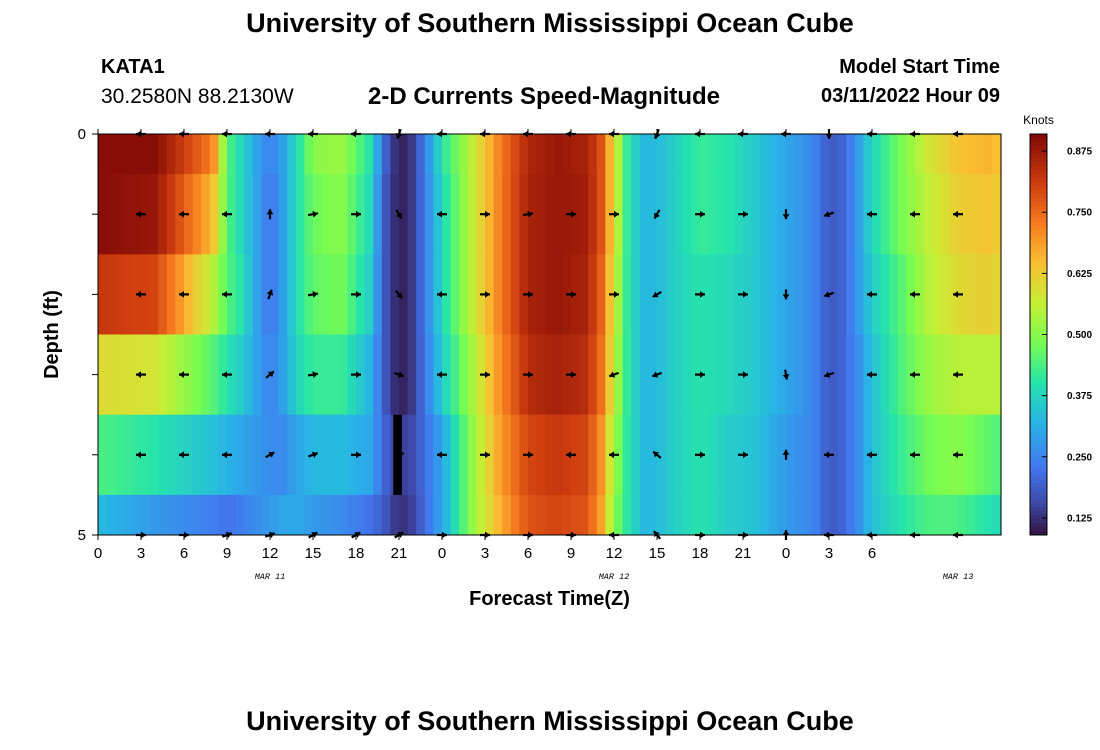 This screenshot has width=1100, height=750. I want to click on x-tick-label: 12, so click(270, 553).